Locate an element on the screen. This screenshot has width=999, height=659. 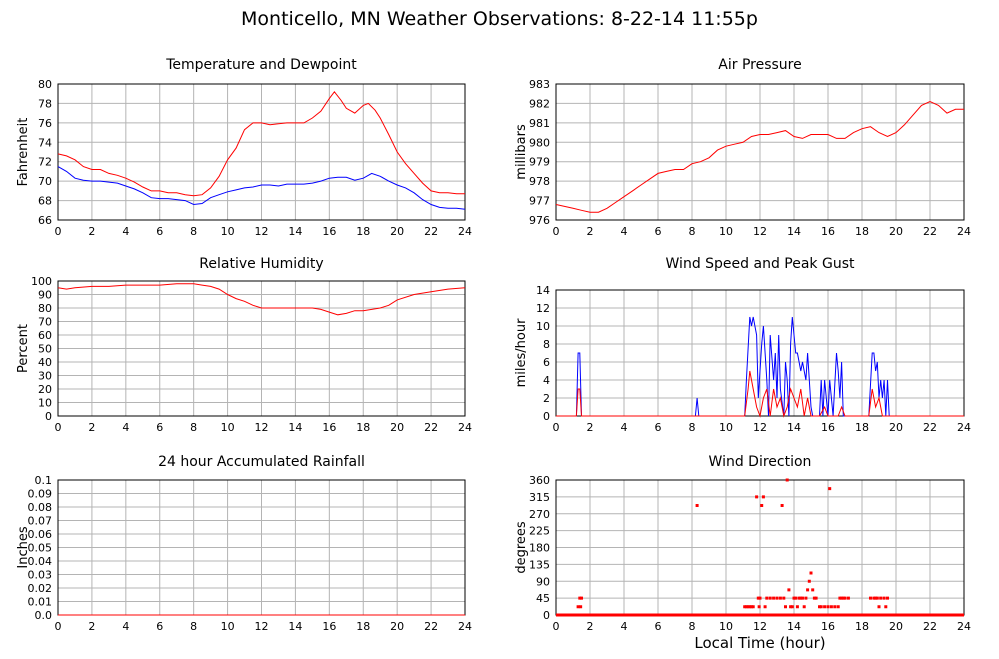
humidity-y-tick-label: 70 is located at coordinates (45, 322).